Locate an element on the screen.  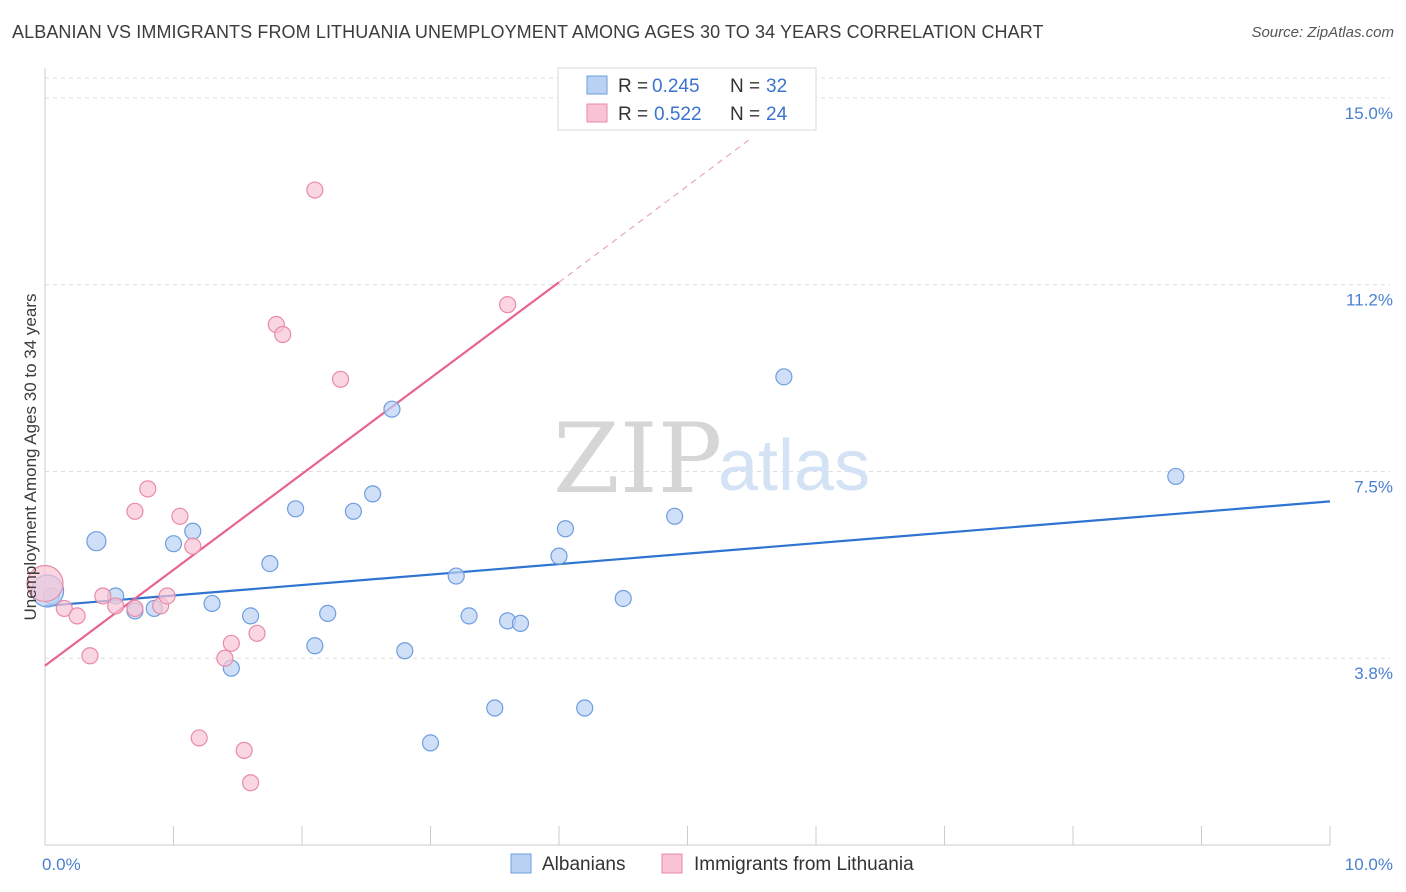
watermark: ZIP atlas is located at coordinates (711, 459).